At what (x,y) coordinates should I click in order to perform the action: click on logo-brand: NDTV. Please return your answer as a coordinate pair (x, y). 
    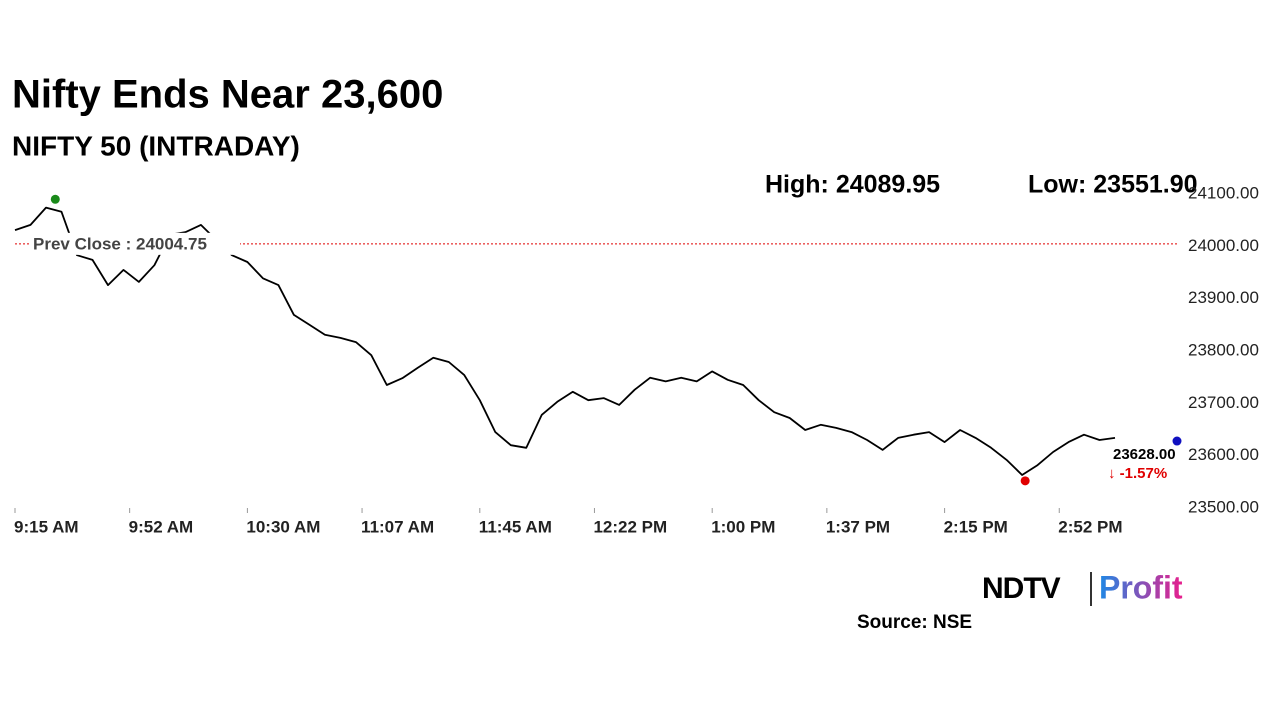
    Looking at the image, I should click on (1021, 588).